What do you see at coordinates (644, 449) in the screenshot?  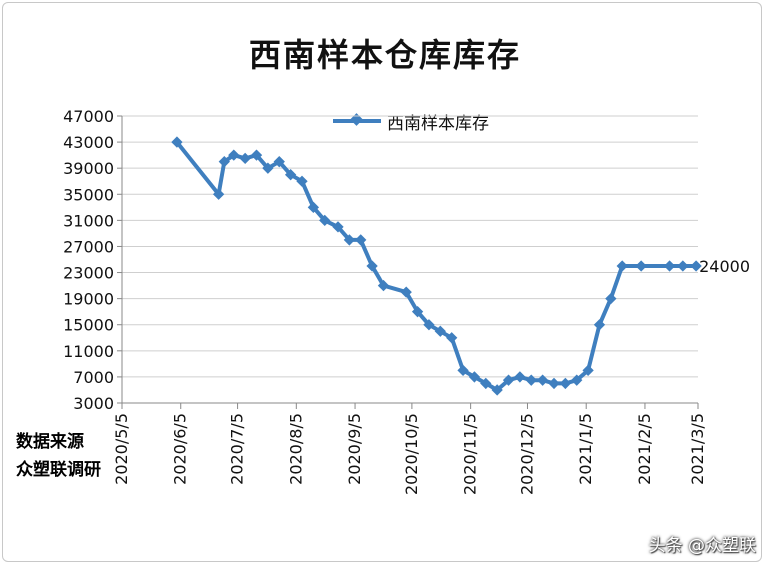 I see `x-tick-label: 2021/2/5` at bounding box center [644, 449].